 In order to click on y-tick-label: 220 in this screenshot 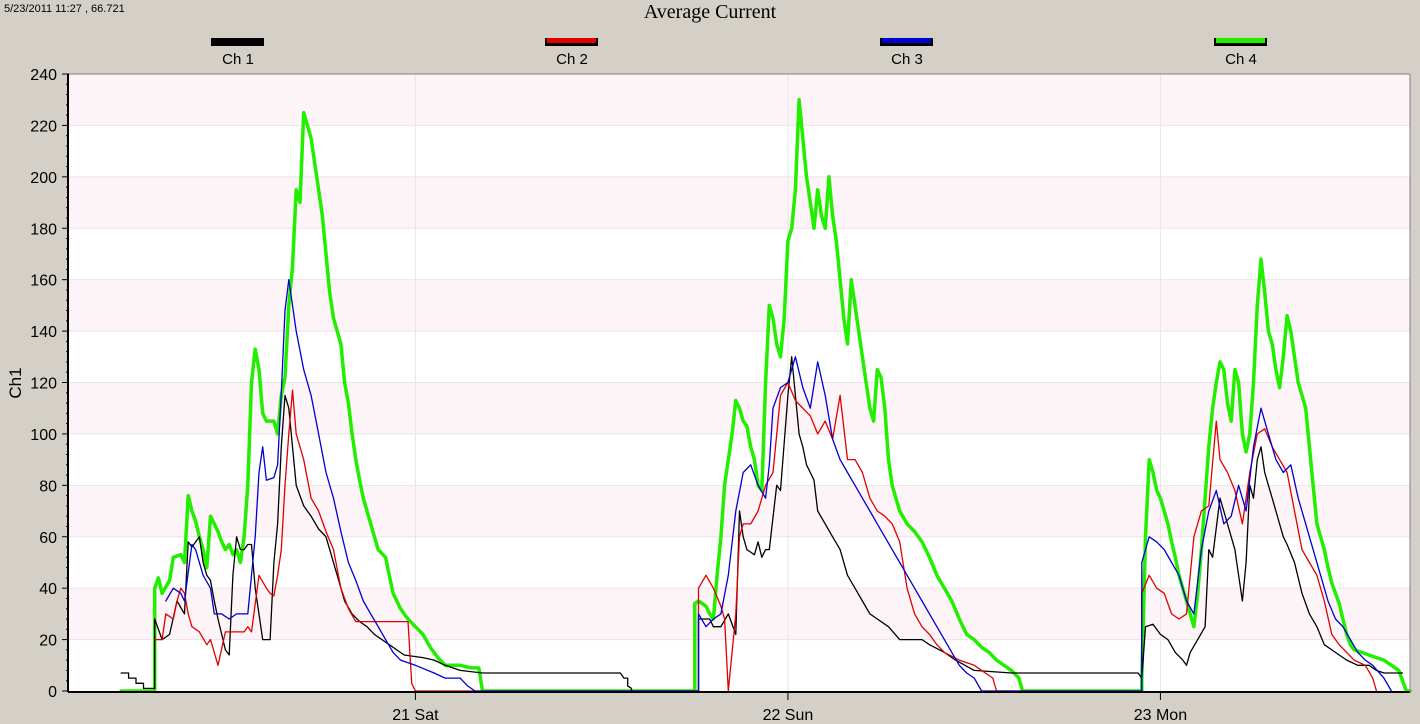, I will do `click(43, 126)`.